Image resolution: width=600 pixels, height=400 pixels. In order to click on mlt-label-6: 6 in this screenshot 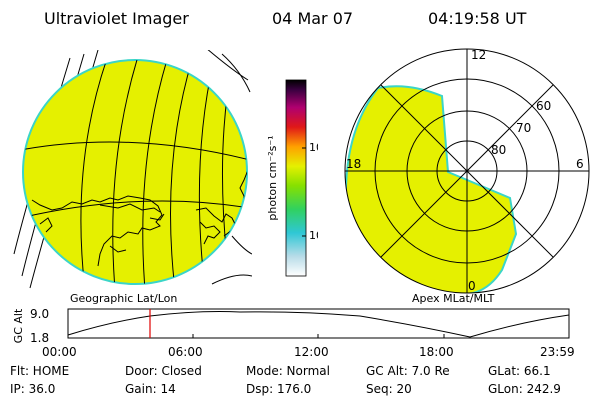, I will do `click(580, 164)`.